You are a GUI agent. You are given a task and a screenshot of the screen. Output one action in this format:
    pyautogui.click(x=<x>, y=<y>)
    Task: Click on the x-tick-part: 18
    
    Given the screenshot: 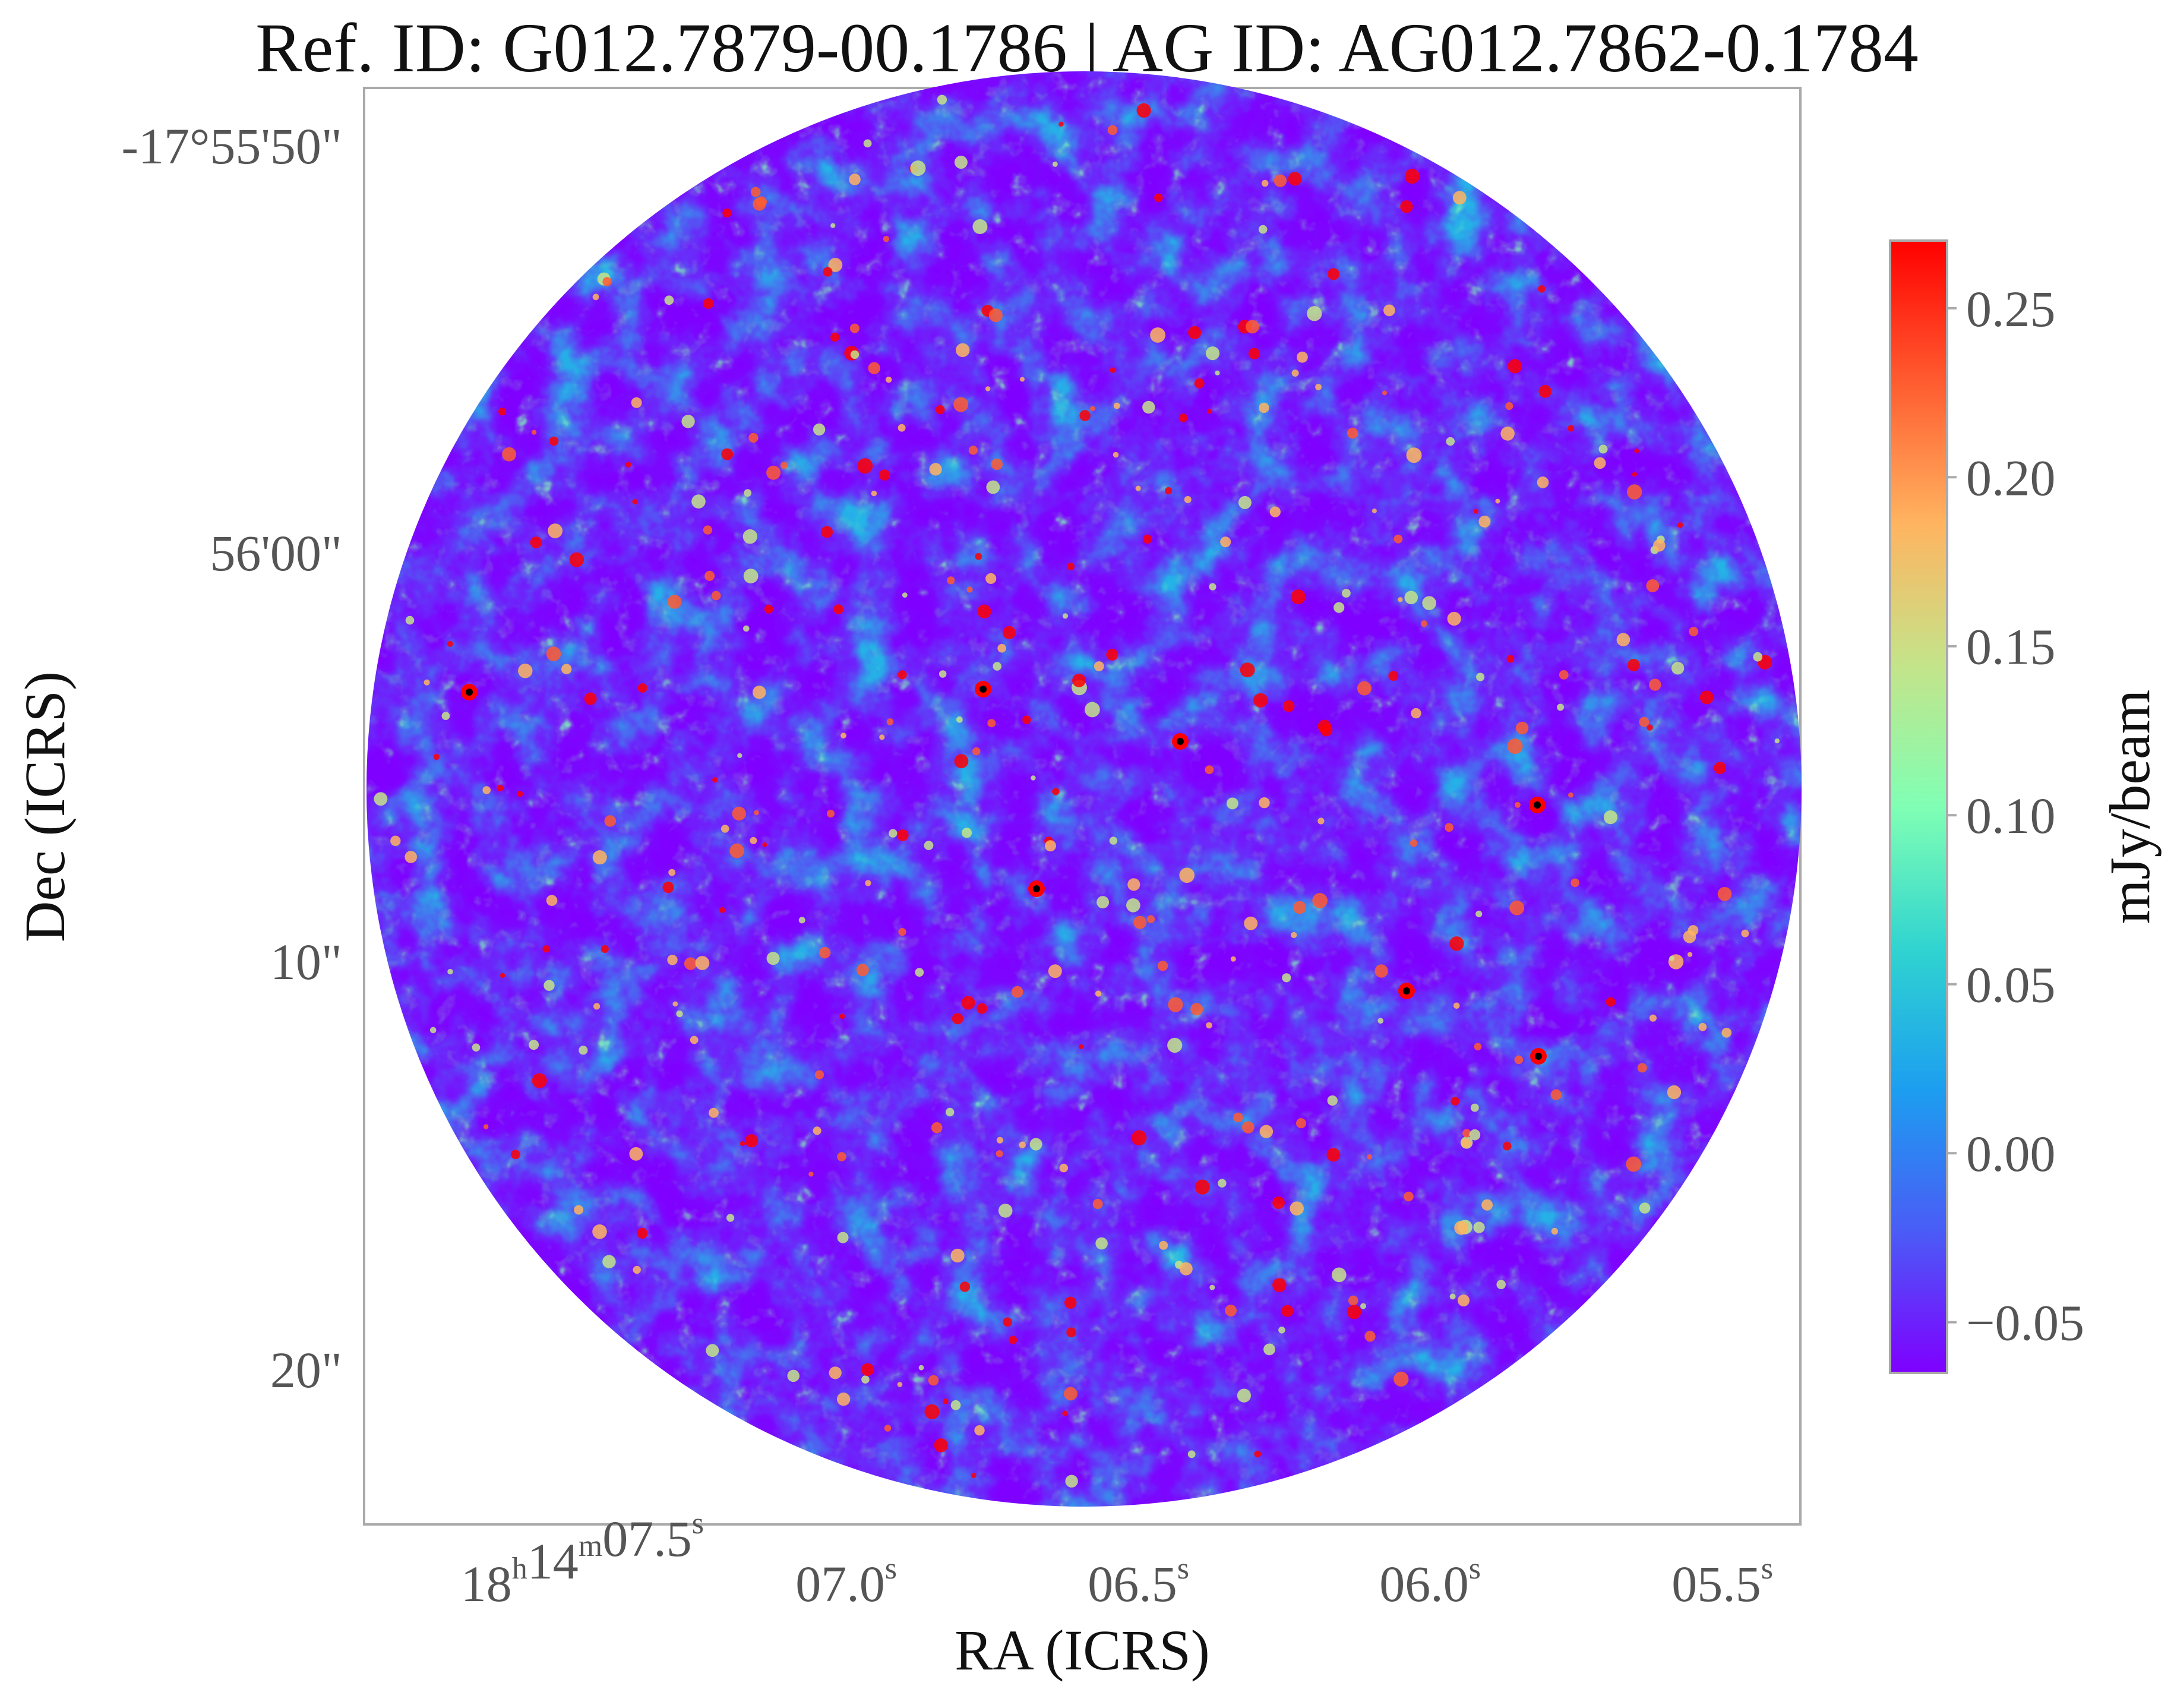 What is the action you would take?
    pyautogui.click(x=487, y=1583)
    